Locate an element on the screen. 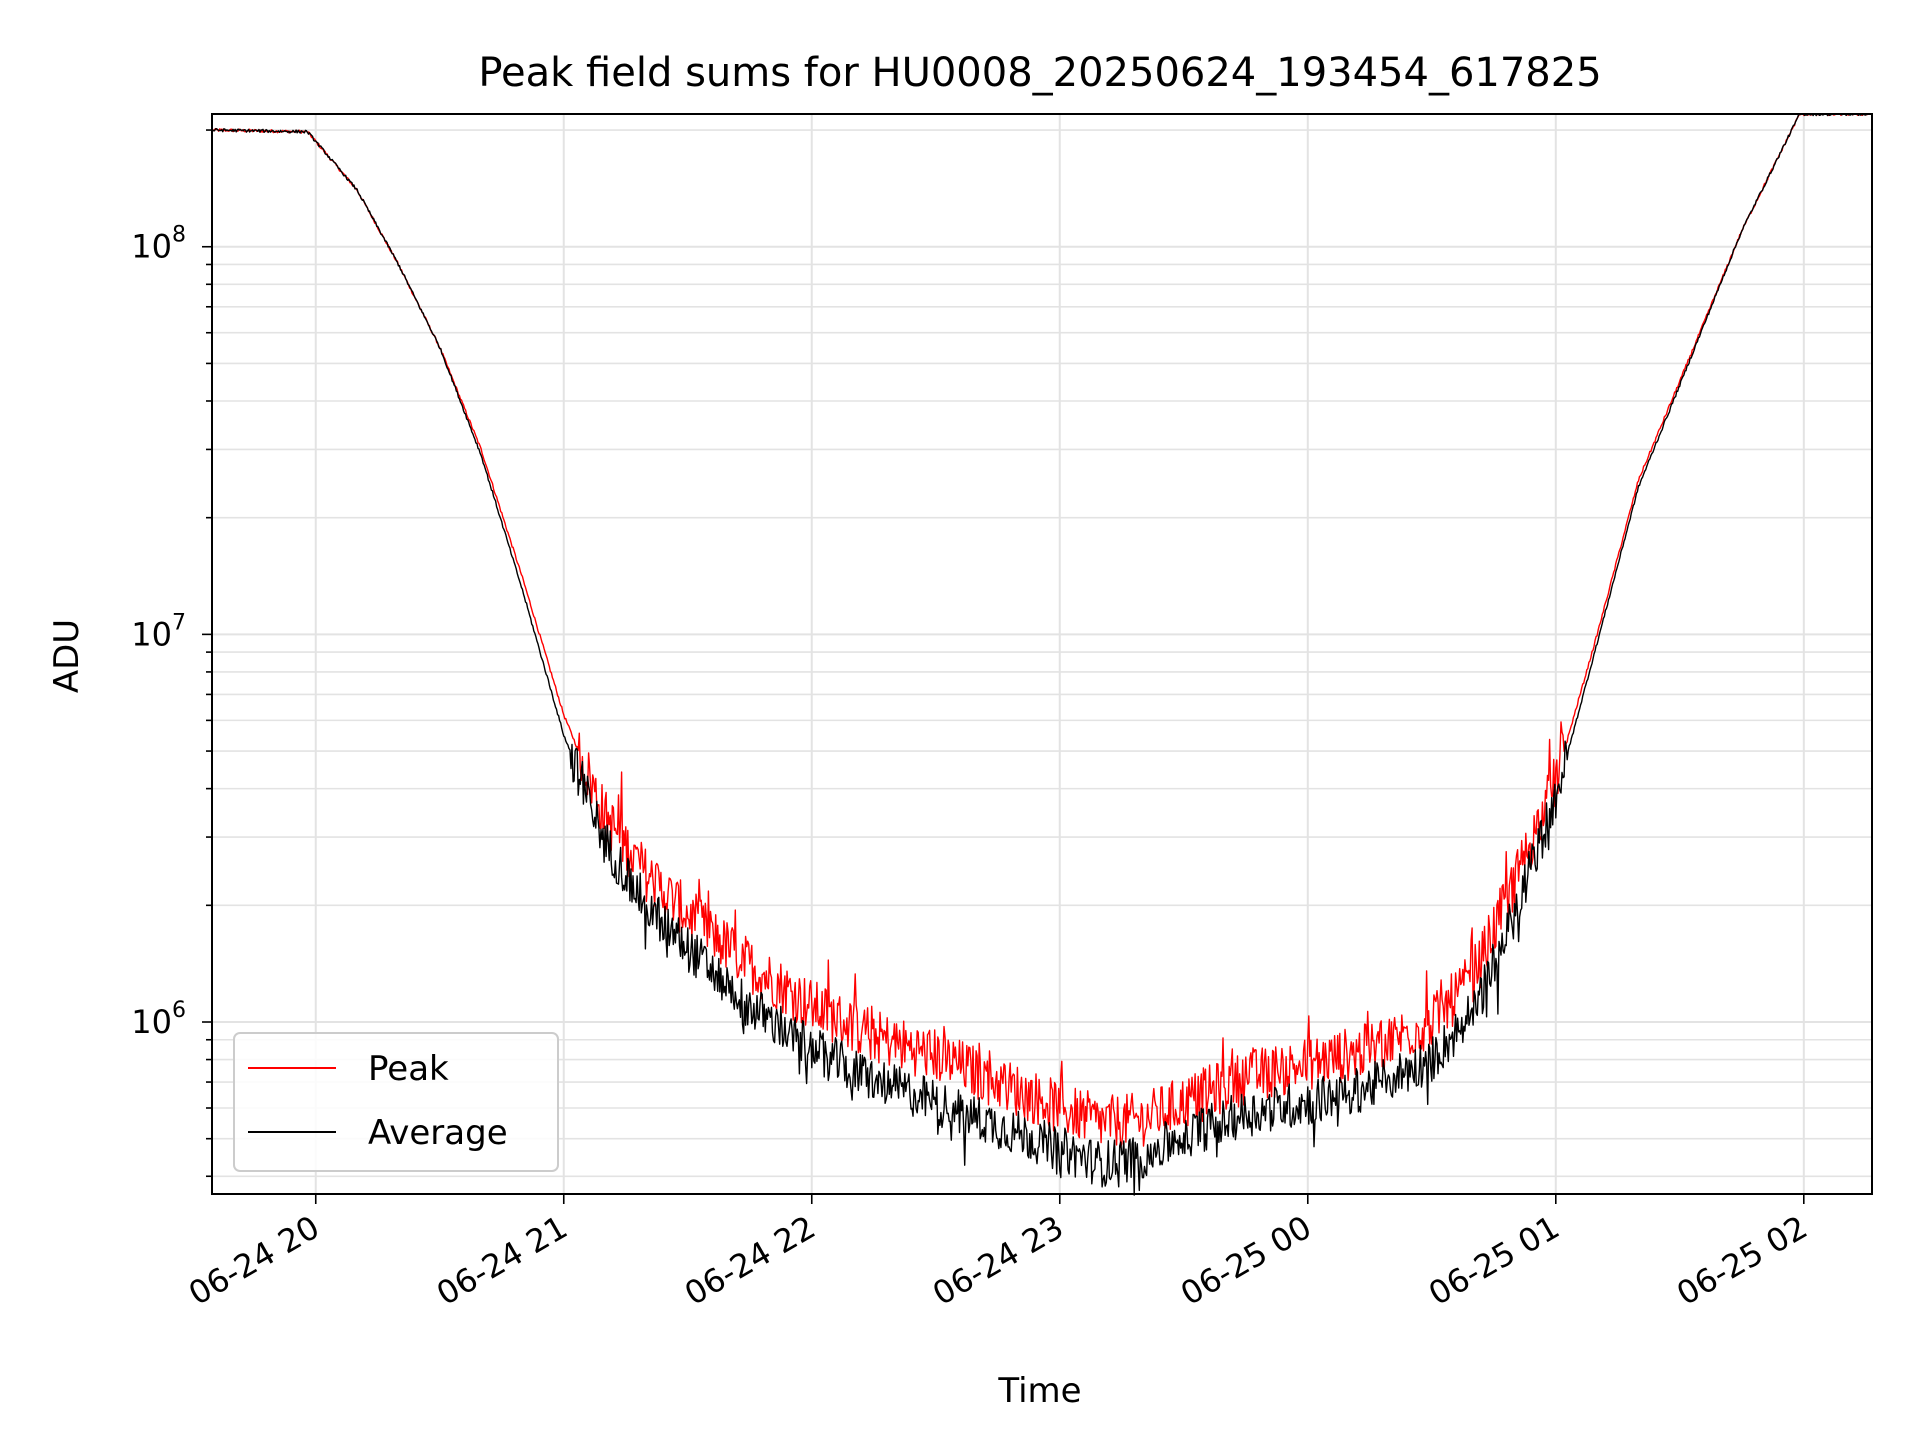 This screenshot has width=1920, height=1440. y-axis-label: ADU is located at coordinates (67, 656).